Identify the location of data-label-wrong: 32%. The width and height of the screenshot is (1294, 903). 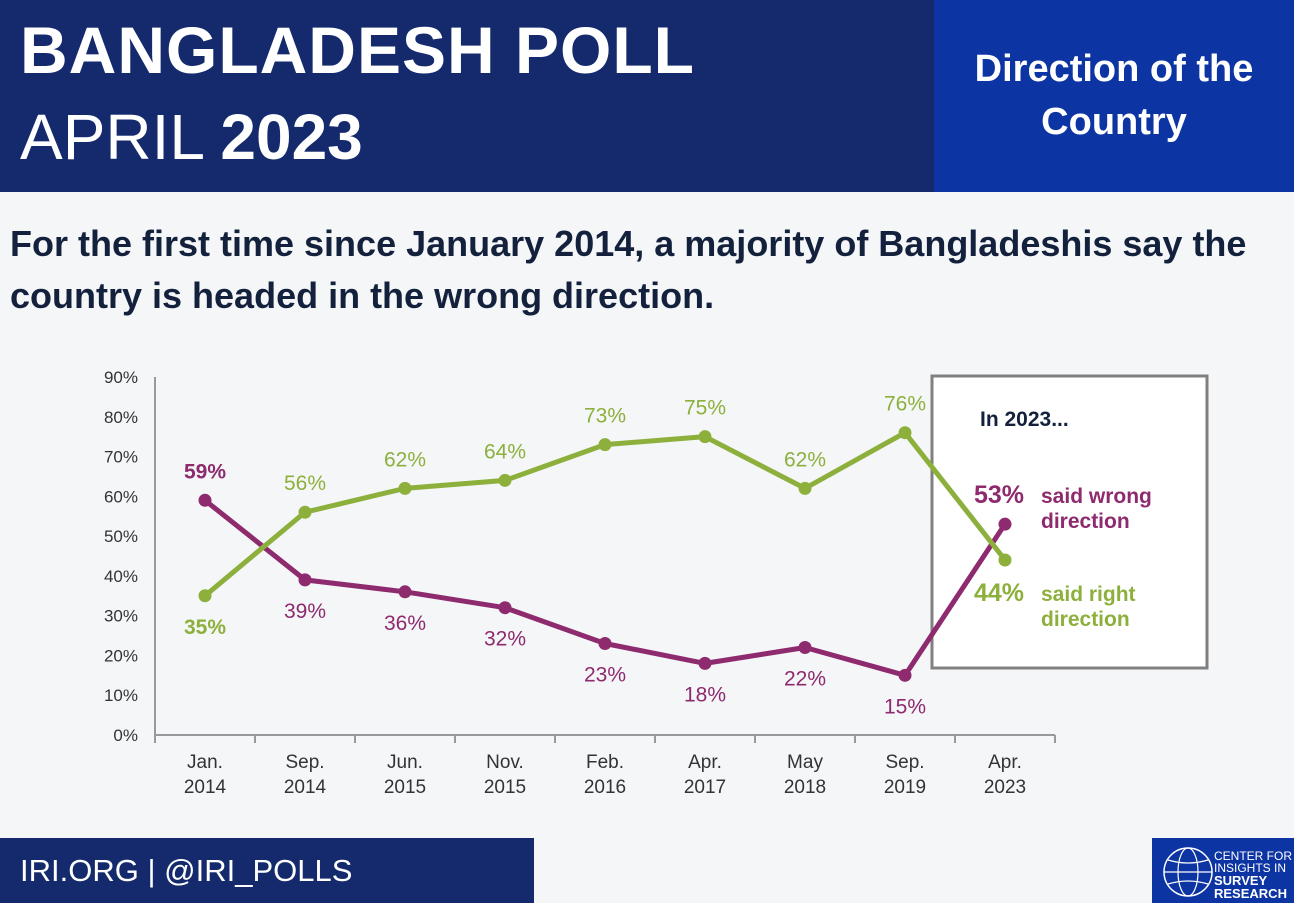
(505, 639).